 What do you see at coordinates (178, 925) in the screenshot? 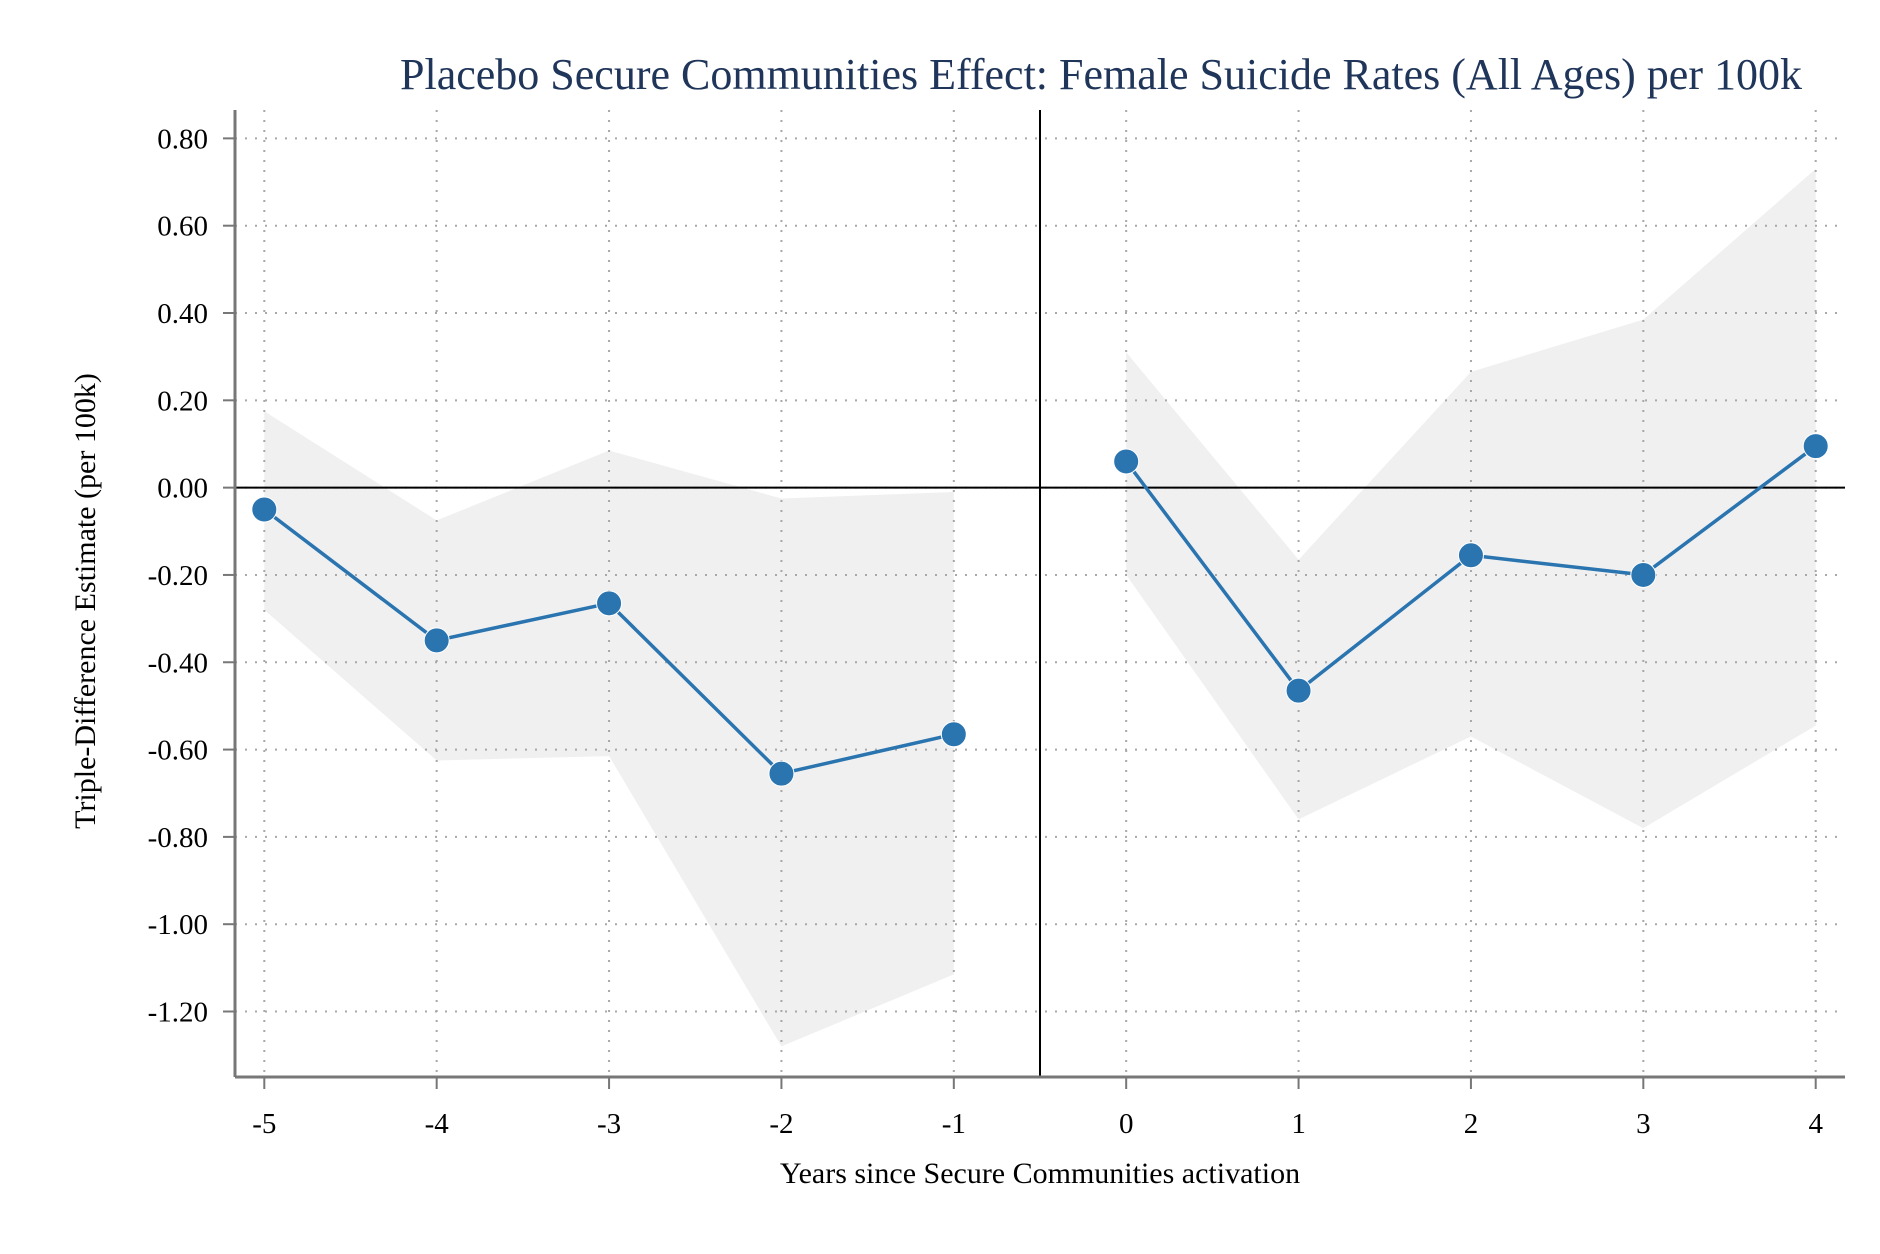
I see `y-tick-label-10: -1.00` at bounding box center [178, 925].